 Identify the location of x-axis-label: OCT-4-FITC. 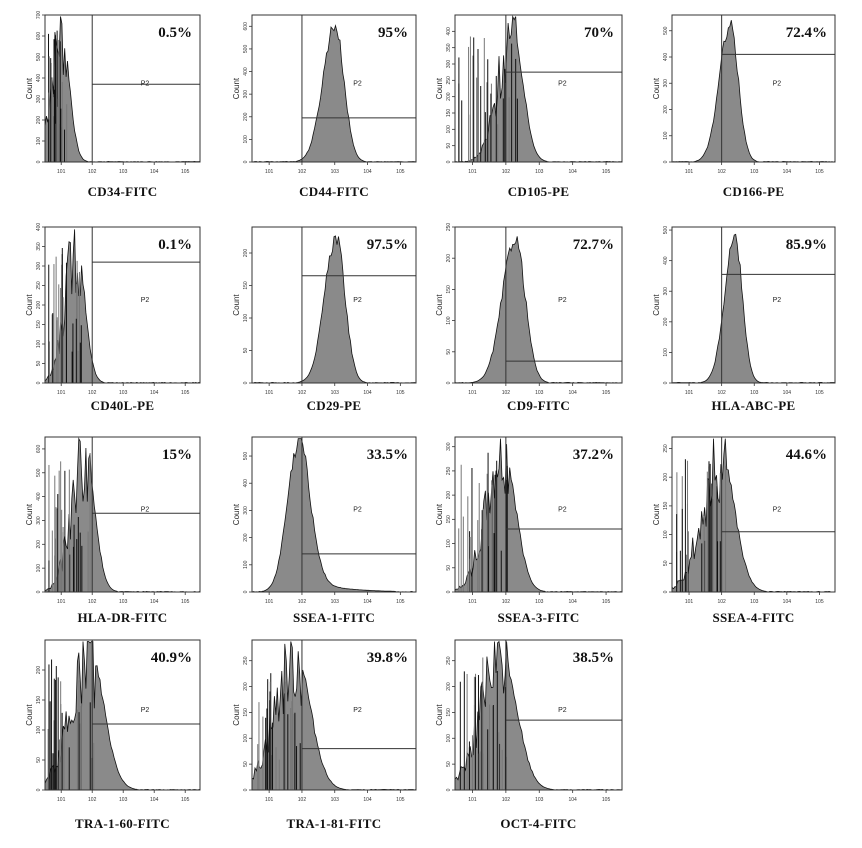
(538, 823).